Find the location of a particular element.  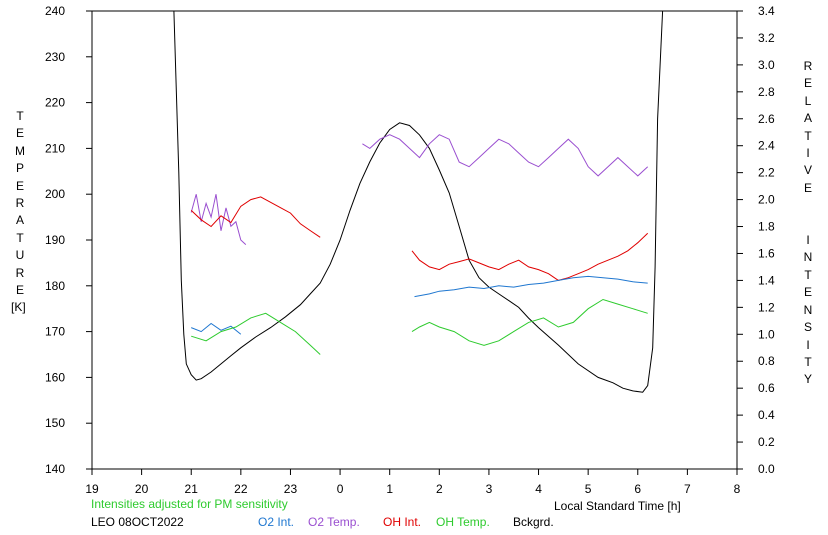

x-axis-label: Local Standard Time [h] is located at coordinates (617, 506).